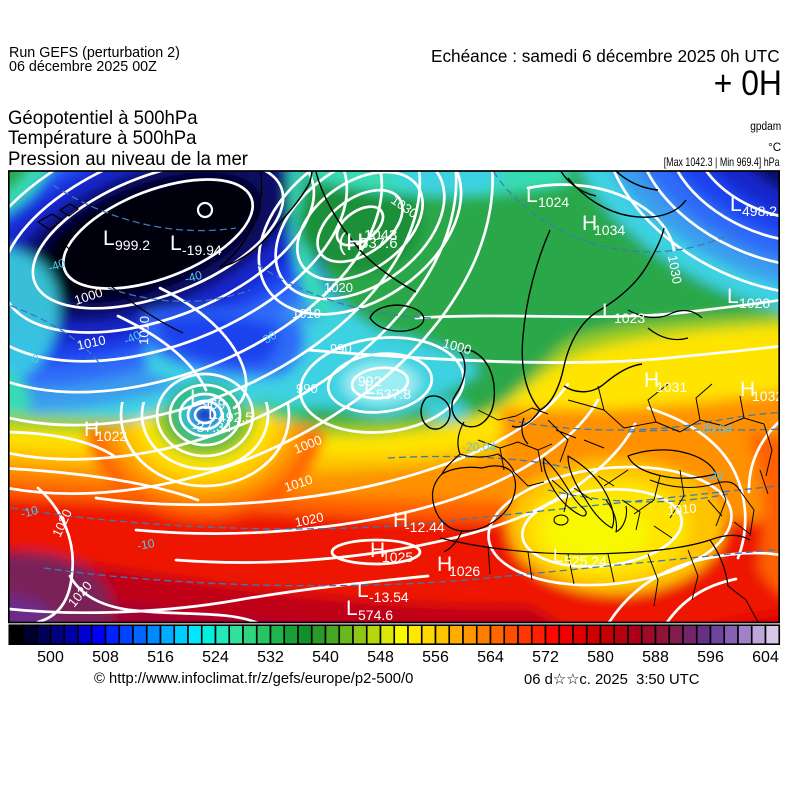  Describe the element at coordinates (375, 615) in the screenshot. I see `svg-text: 574.6` at that location.